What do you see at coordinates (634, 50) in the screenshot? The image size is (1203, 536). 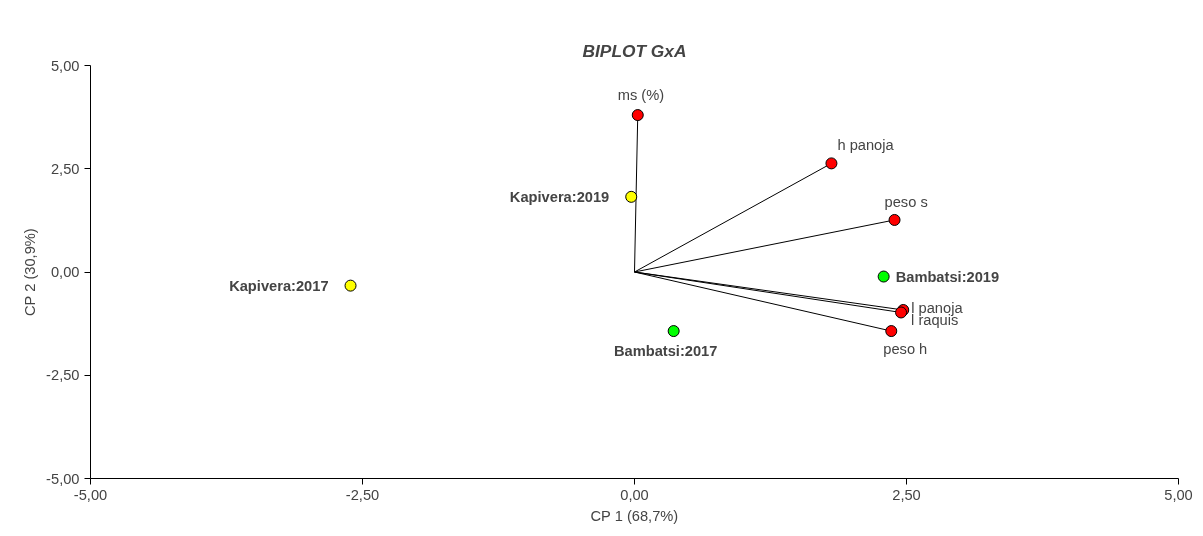 I see `chart-title: BIPLOT GxA` at bounding box center [634, 50].